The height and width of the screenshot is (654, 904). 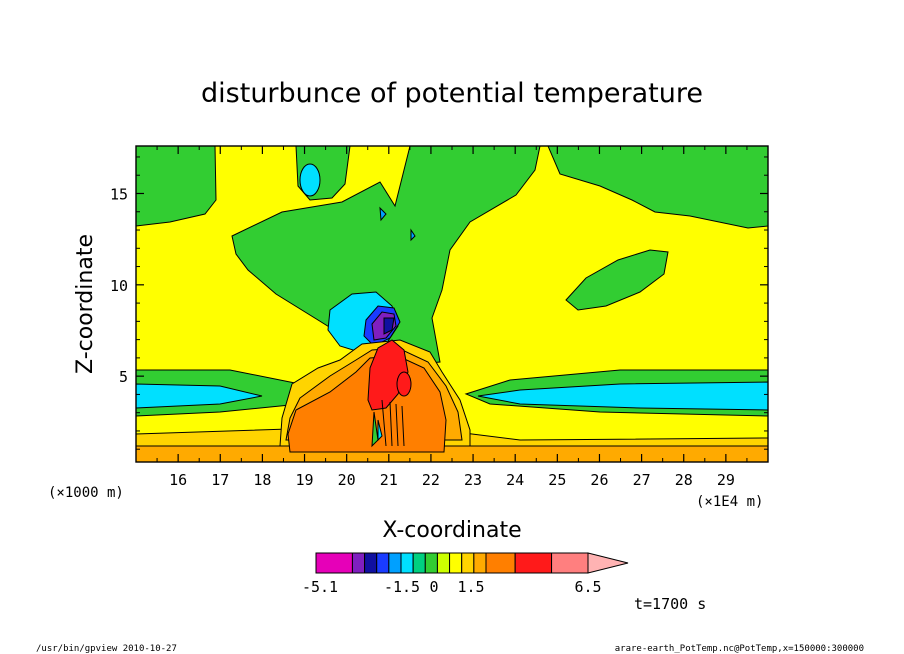 I want to click on x-tick-label: 16, so click(x=178, y=480).